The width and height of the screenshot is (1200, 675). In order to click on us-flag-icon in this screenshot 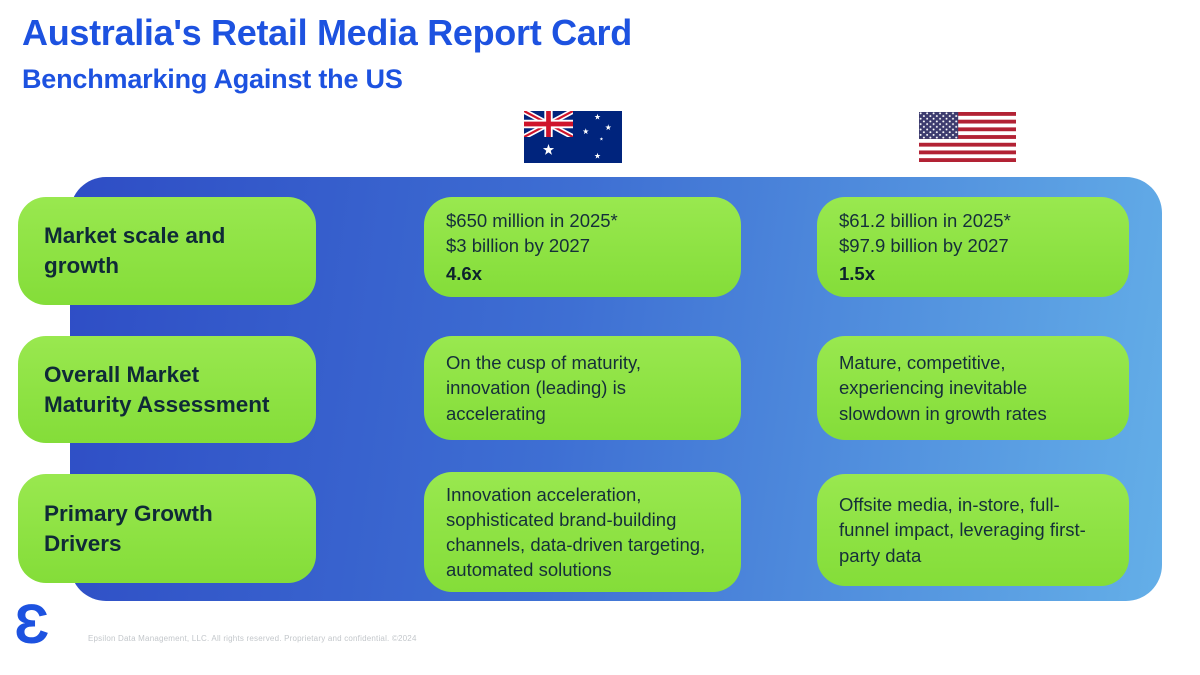, I will do `click(967, 137)`.